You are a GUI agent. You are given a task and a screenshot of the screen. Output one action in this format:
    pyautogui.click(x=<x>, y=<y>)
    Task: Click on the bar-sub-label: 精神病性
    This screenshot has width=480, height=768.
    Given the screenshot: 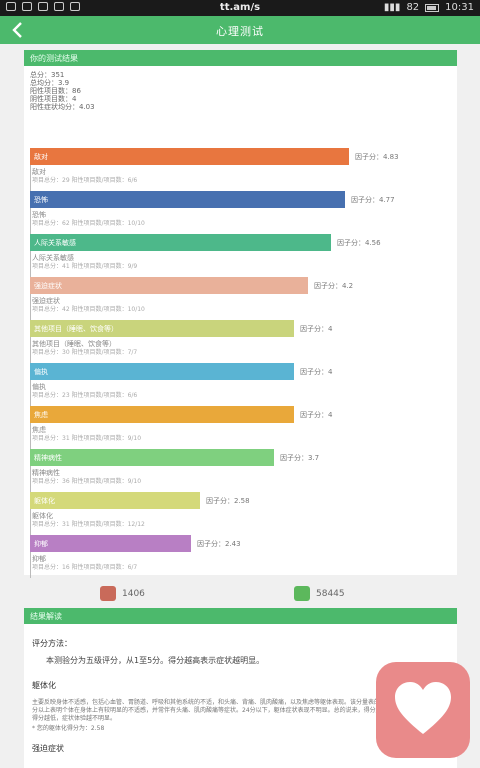 What is the action you would take?
    pyautogui.click(x=46, y=473)
    